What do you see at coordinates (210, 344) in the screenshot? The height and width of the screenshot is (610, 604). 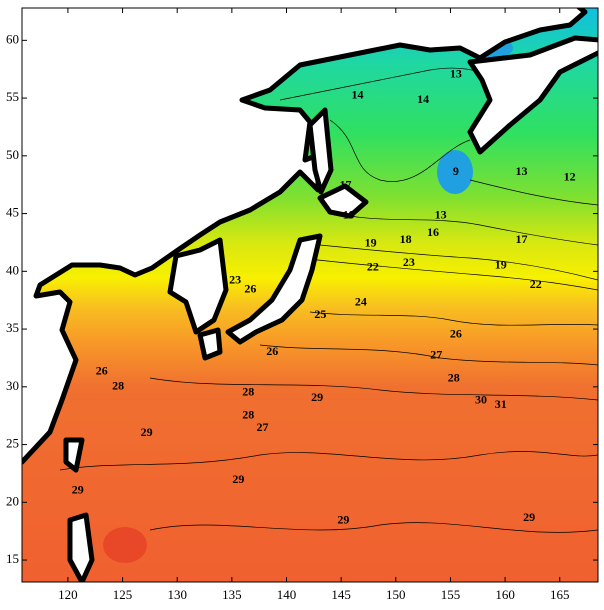 I see `kyushu` at bounding box center [210, 344].